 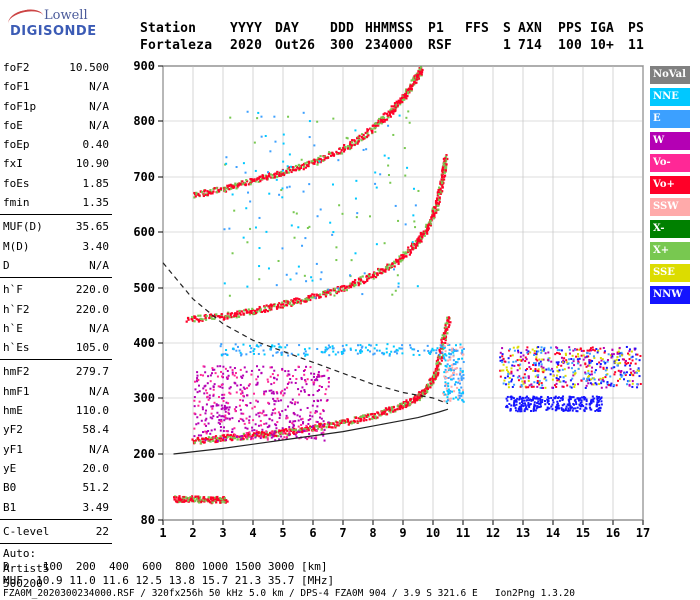 I want to click on x-tick-label: 15, so click(x=583, y=533).